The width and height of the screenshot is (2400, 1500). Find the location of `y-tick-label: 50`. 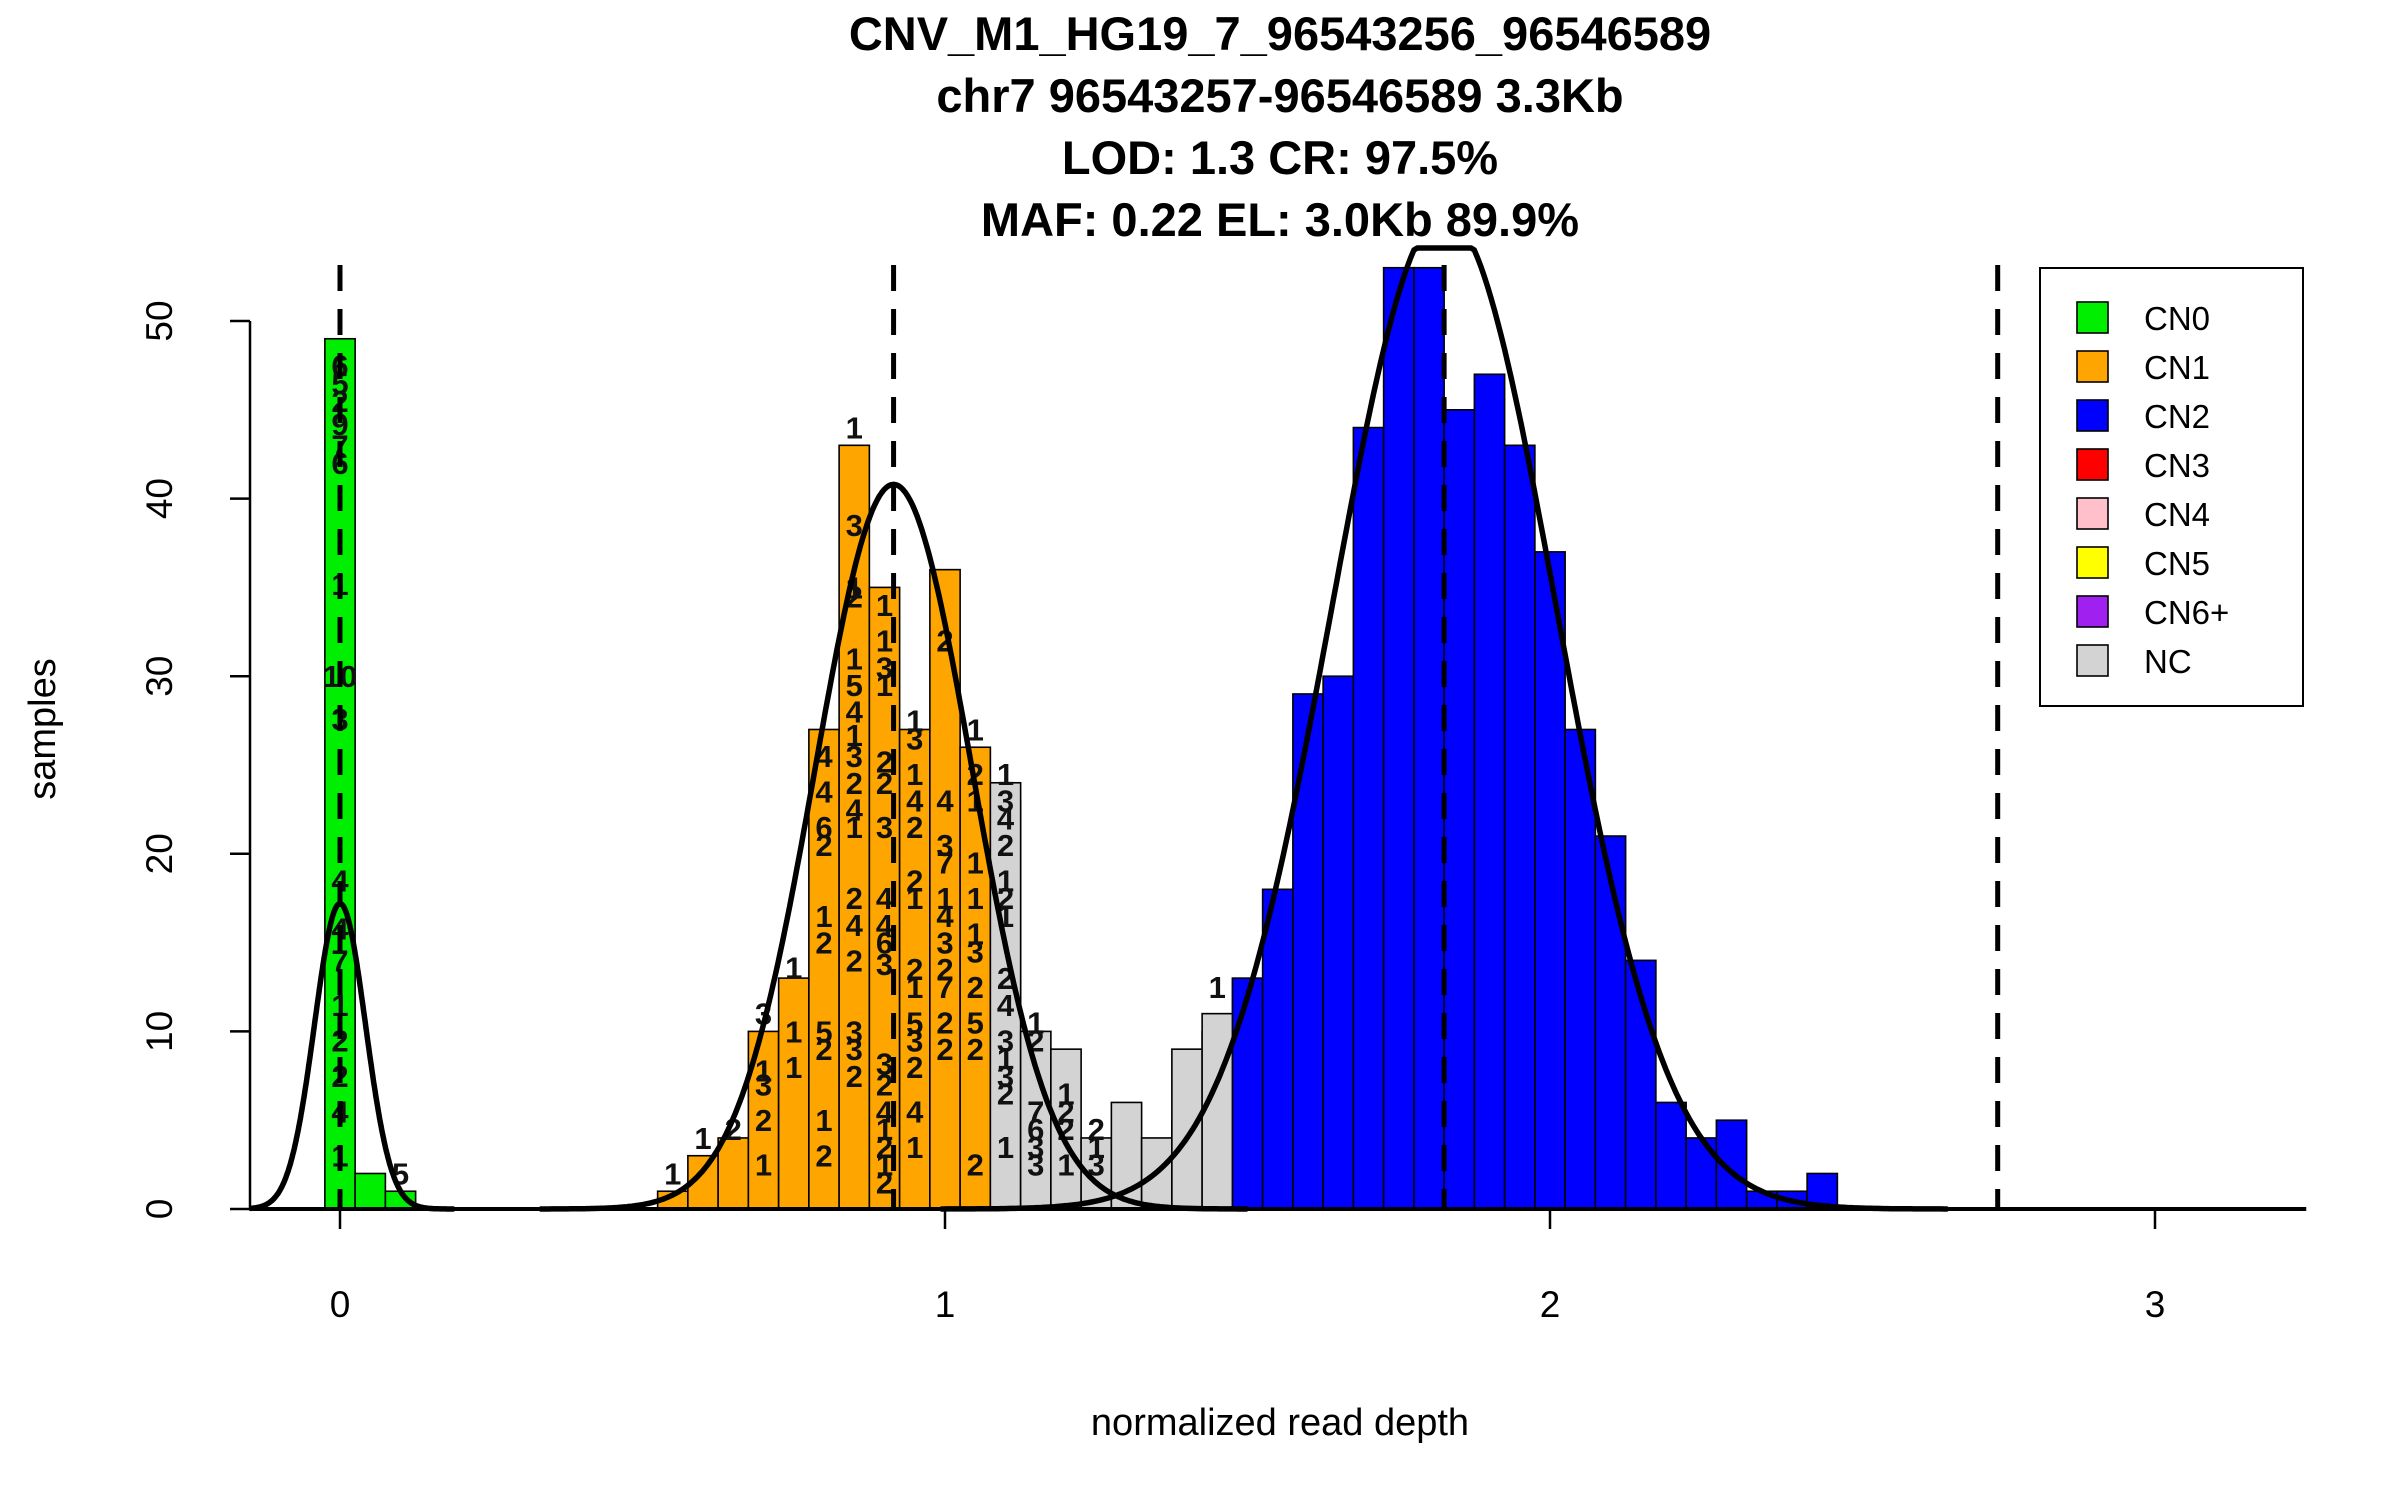

y-tick-label: 50 is located at coordinates (159, 320).